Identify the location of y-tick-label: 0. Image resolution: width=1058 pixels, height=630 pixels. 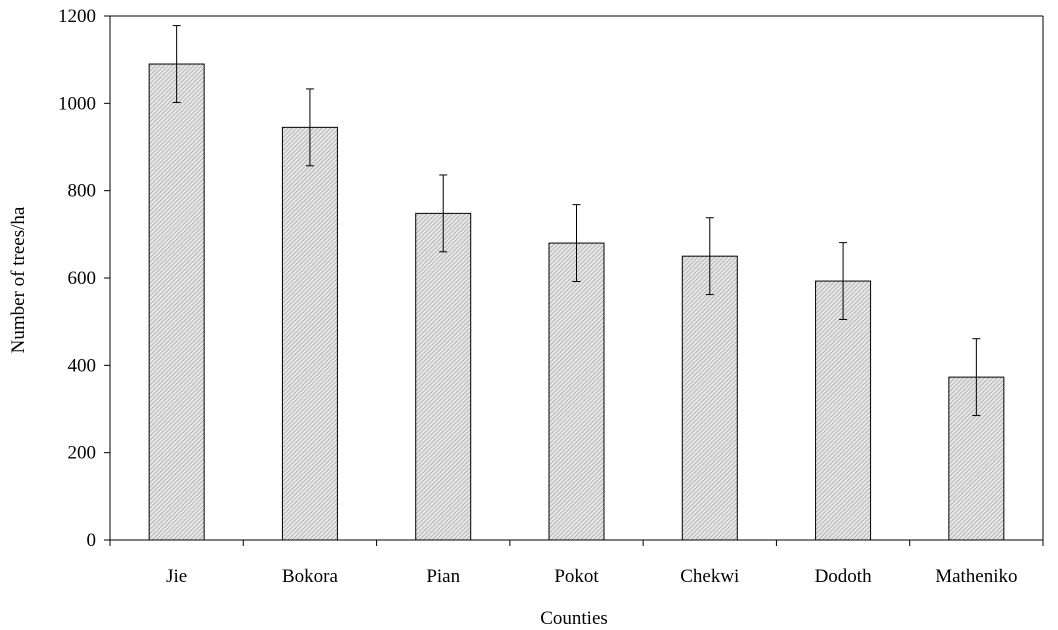
(92, 540).